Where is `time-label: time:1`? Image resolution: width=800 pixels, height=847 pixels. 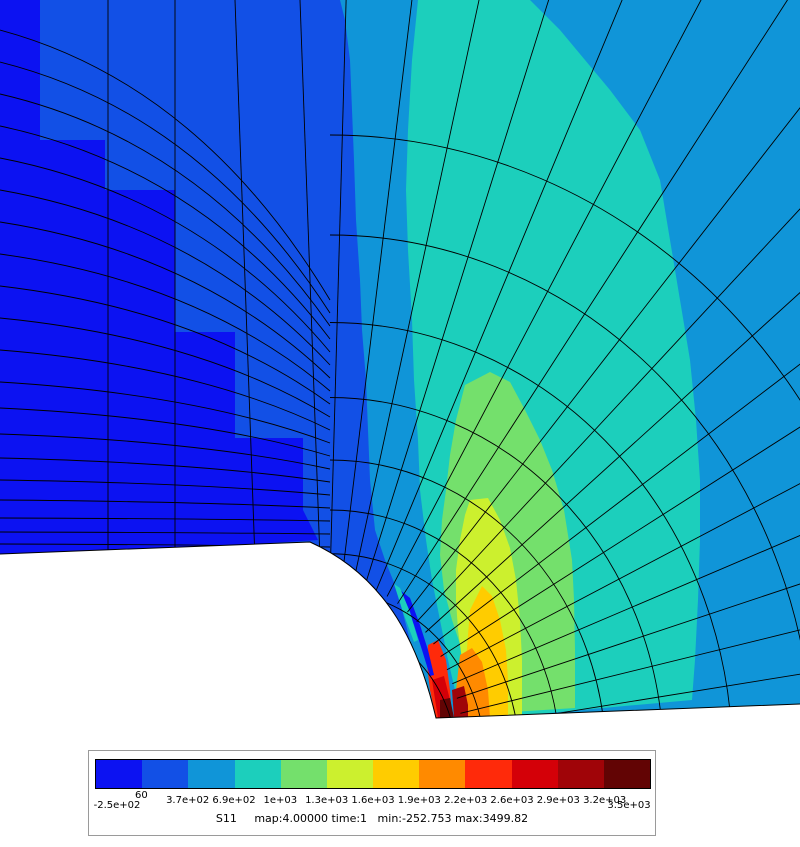 time-label: time:1 is located at coordinates (349, 818).